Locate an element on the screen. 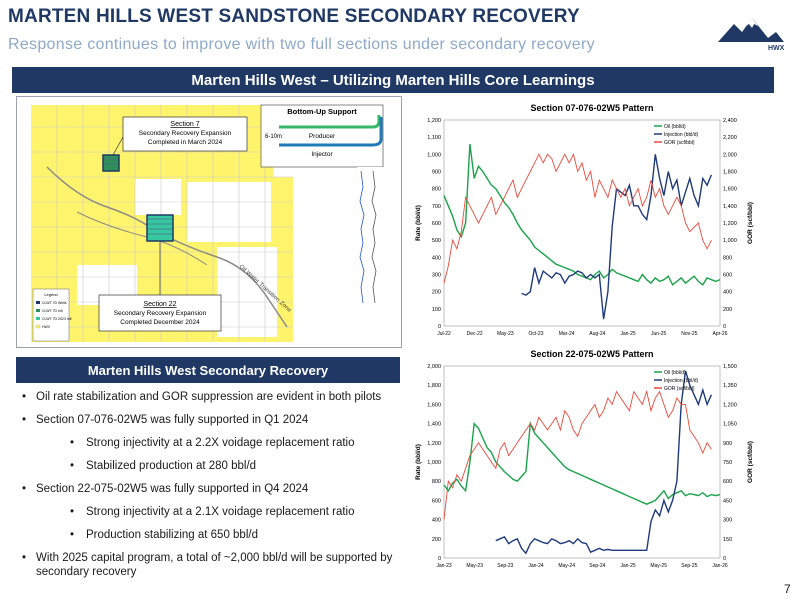  side-banner: Marten Hills West Secondary Recovery is located at coordinates (208, 370).